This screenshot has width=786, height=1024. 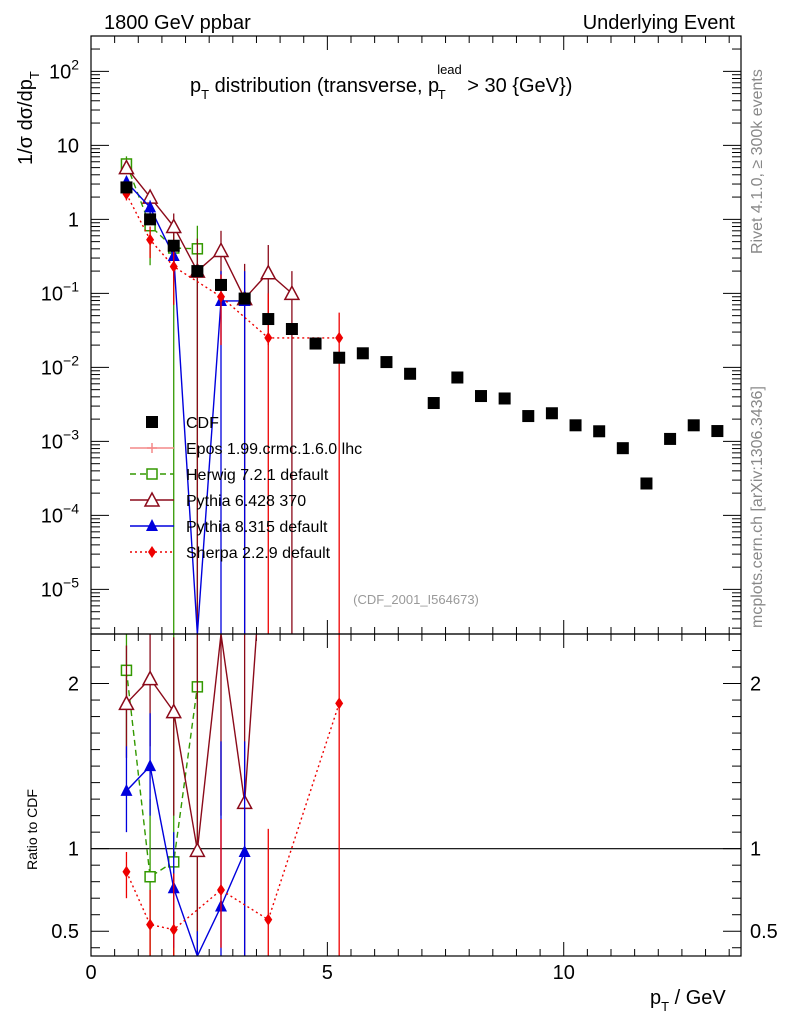 What do you see at coordinates (64, 69) in the screenshot?
I see `y-tick-label: 10²` at bounding box center [64, 69].